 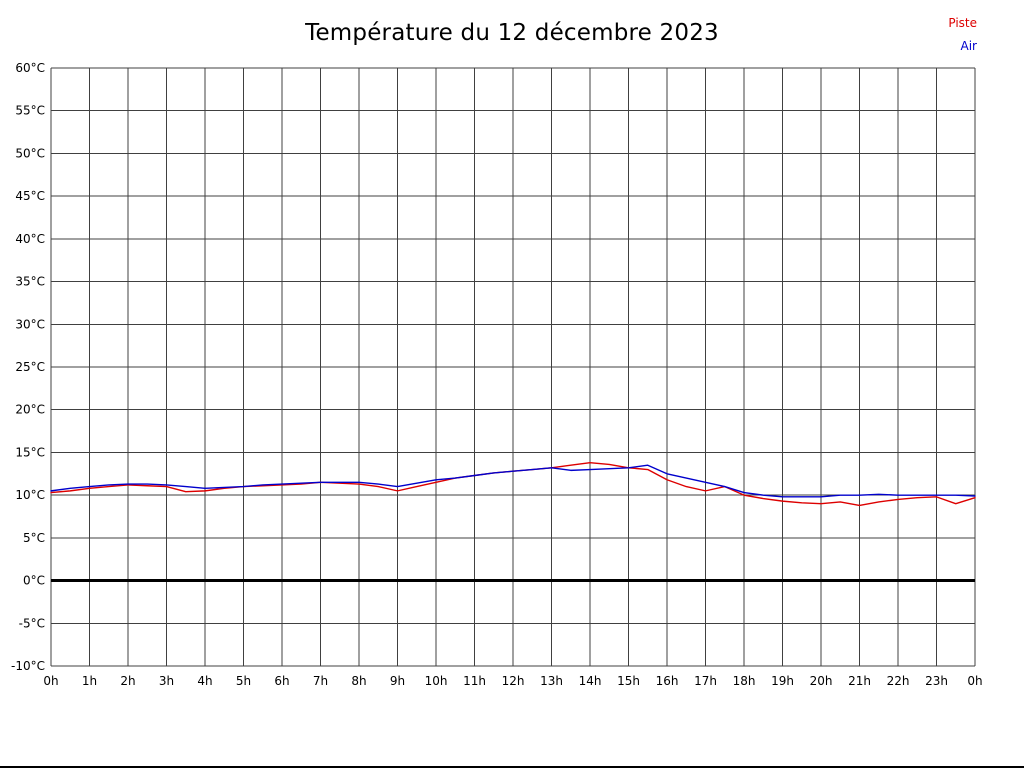 I want to click on x-tick-label: 22h, so click(x=898, y=681).